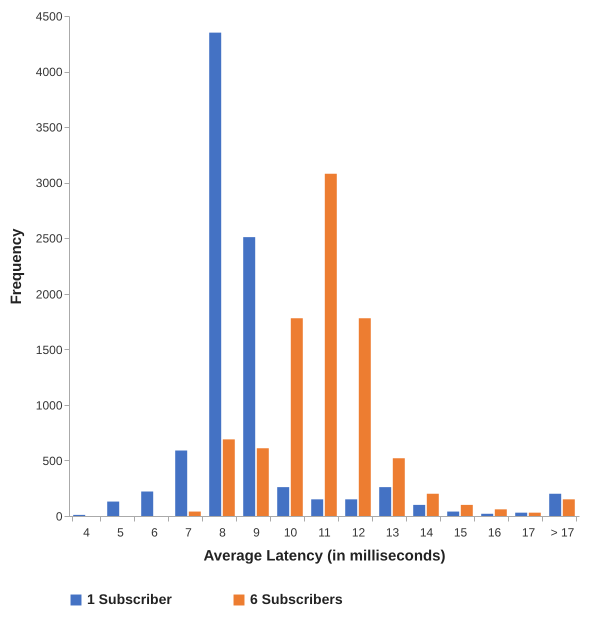 The width and height of the screenshot is (609, 620). What do you see at coordinates (256, 533) in the screenshot?
I see `x-tick-label: 9` at bounding box center [256, 533].